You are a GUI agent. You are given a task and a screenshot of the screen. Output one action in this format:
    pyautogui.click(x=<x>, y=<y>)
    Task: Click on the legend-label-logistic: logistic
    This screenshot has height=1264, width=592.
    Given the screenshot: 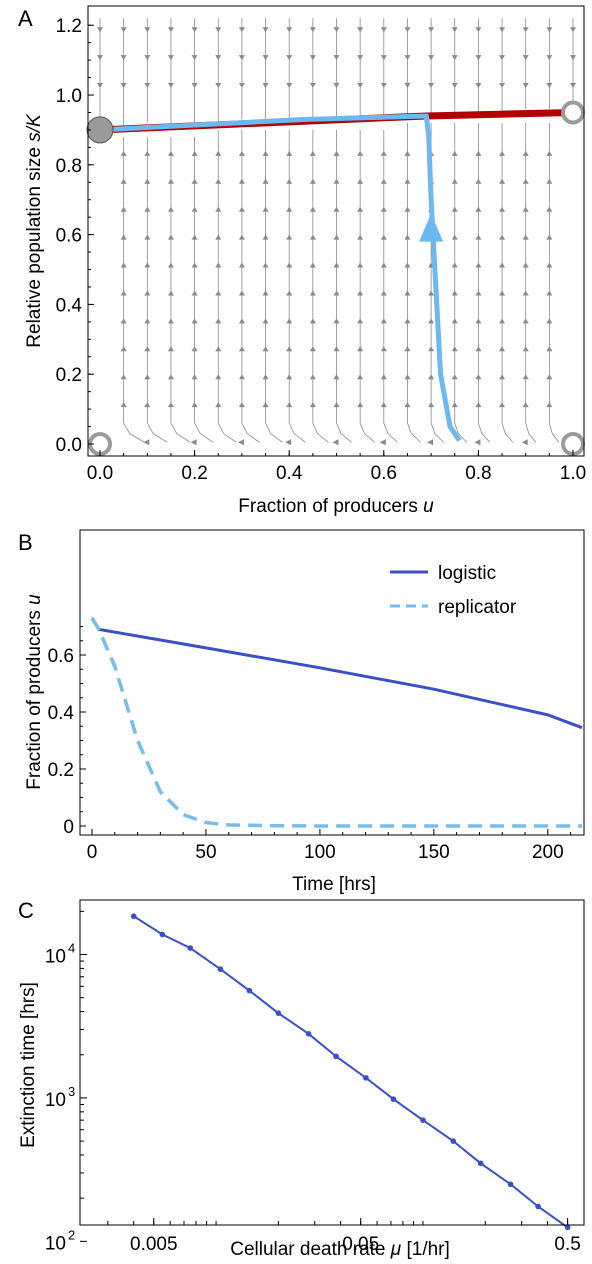 What is the action you would take?
    pyautogui.click(x=467, y=573)
    